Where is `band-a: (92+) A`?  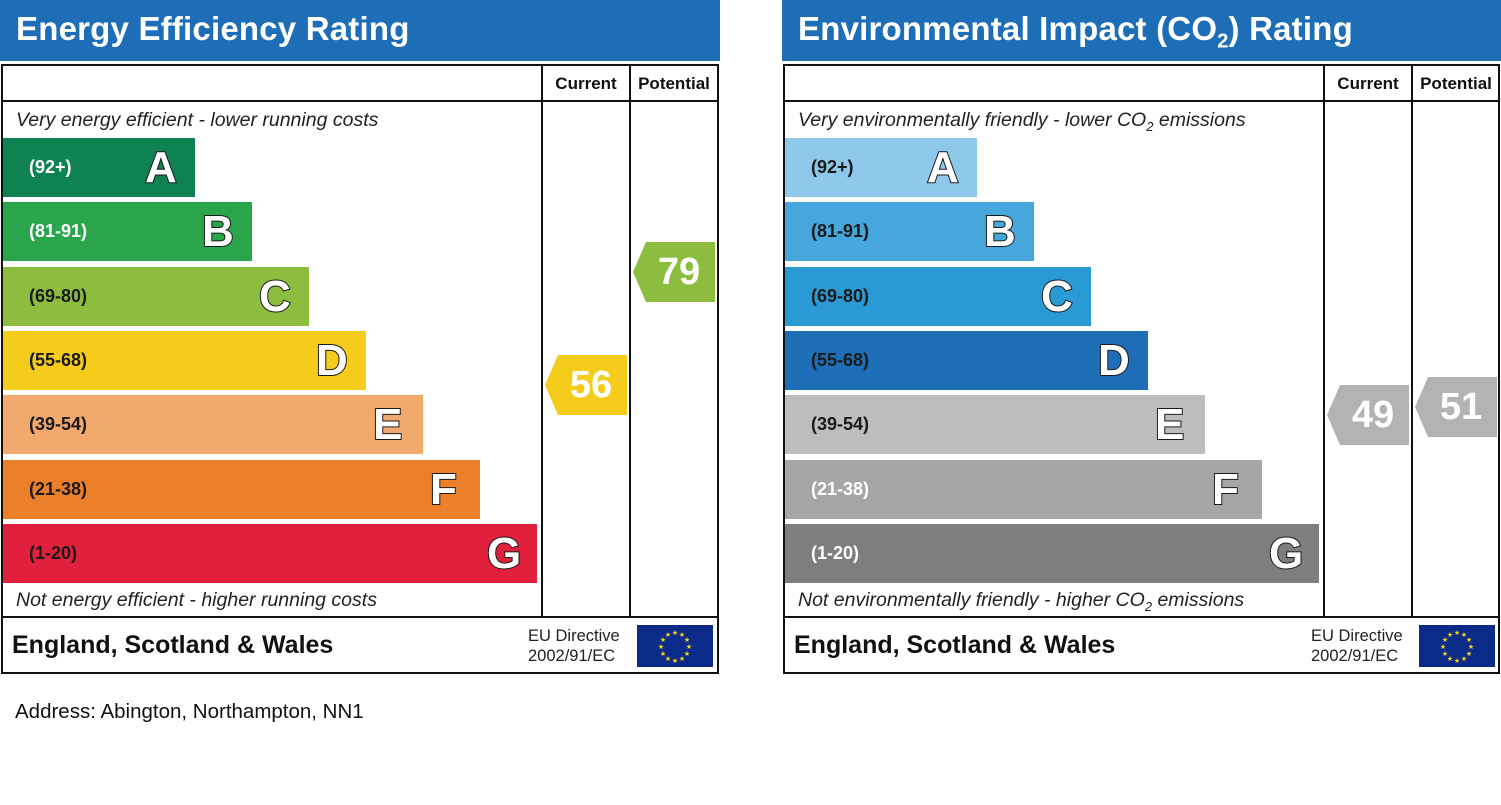 band-a: (92+) A is located at coordinates (99, 167).